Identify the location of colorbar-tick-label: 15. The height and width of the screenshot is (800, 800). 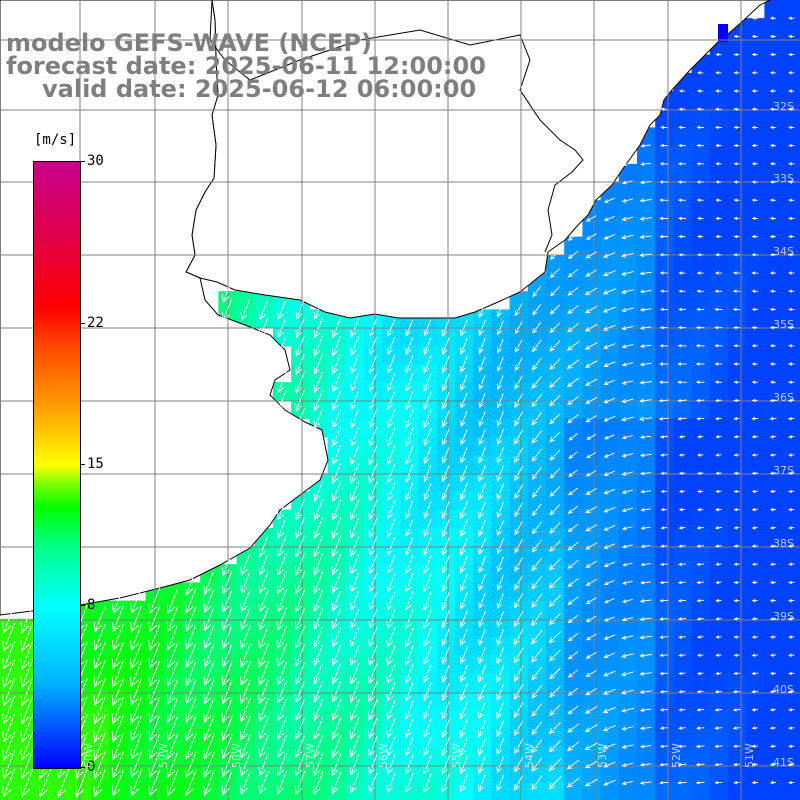
(95, 464).